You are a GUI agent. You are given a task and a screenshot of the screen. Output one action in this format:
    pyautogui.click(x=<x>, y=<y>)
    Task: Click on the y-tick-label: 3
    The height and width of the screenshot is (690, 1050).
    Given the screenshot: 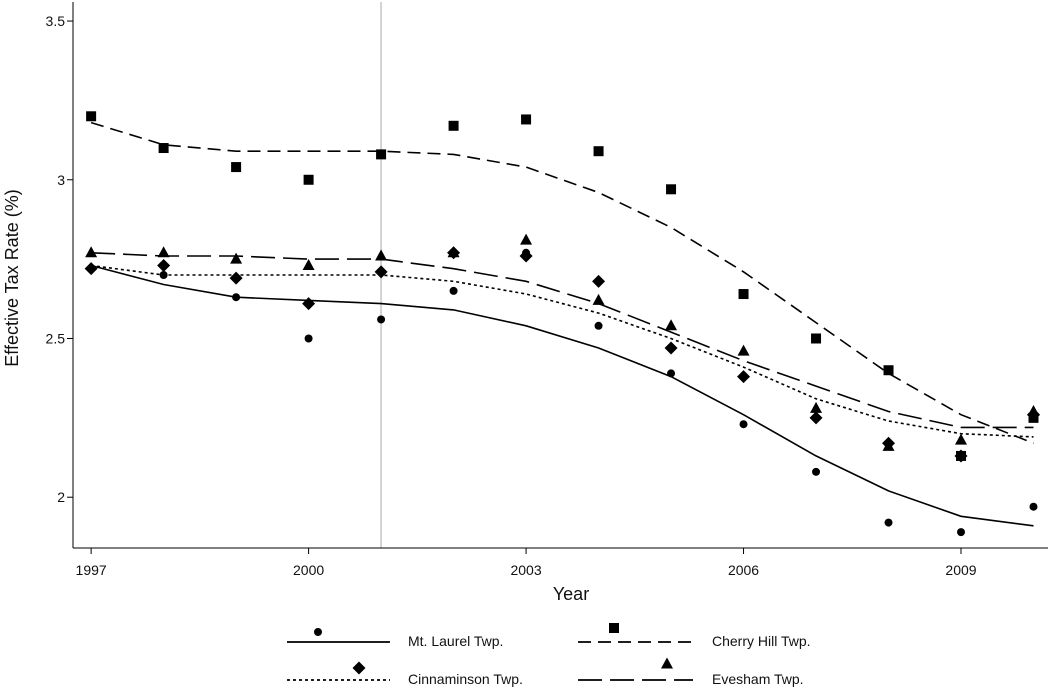 What is the action you would take?
    pyautogui.click(x=61, y=180)
    